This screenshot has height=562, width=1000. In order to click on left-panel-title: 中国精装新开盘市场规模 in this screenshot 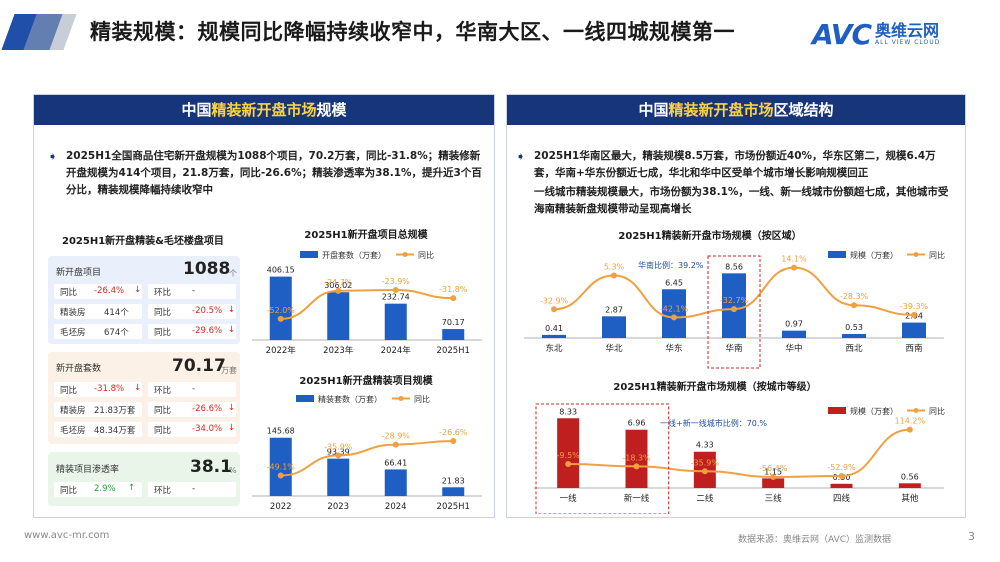, I will do `click(264, 110)`.